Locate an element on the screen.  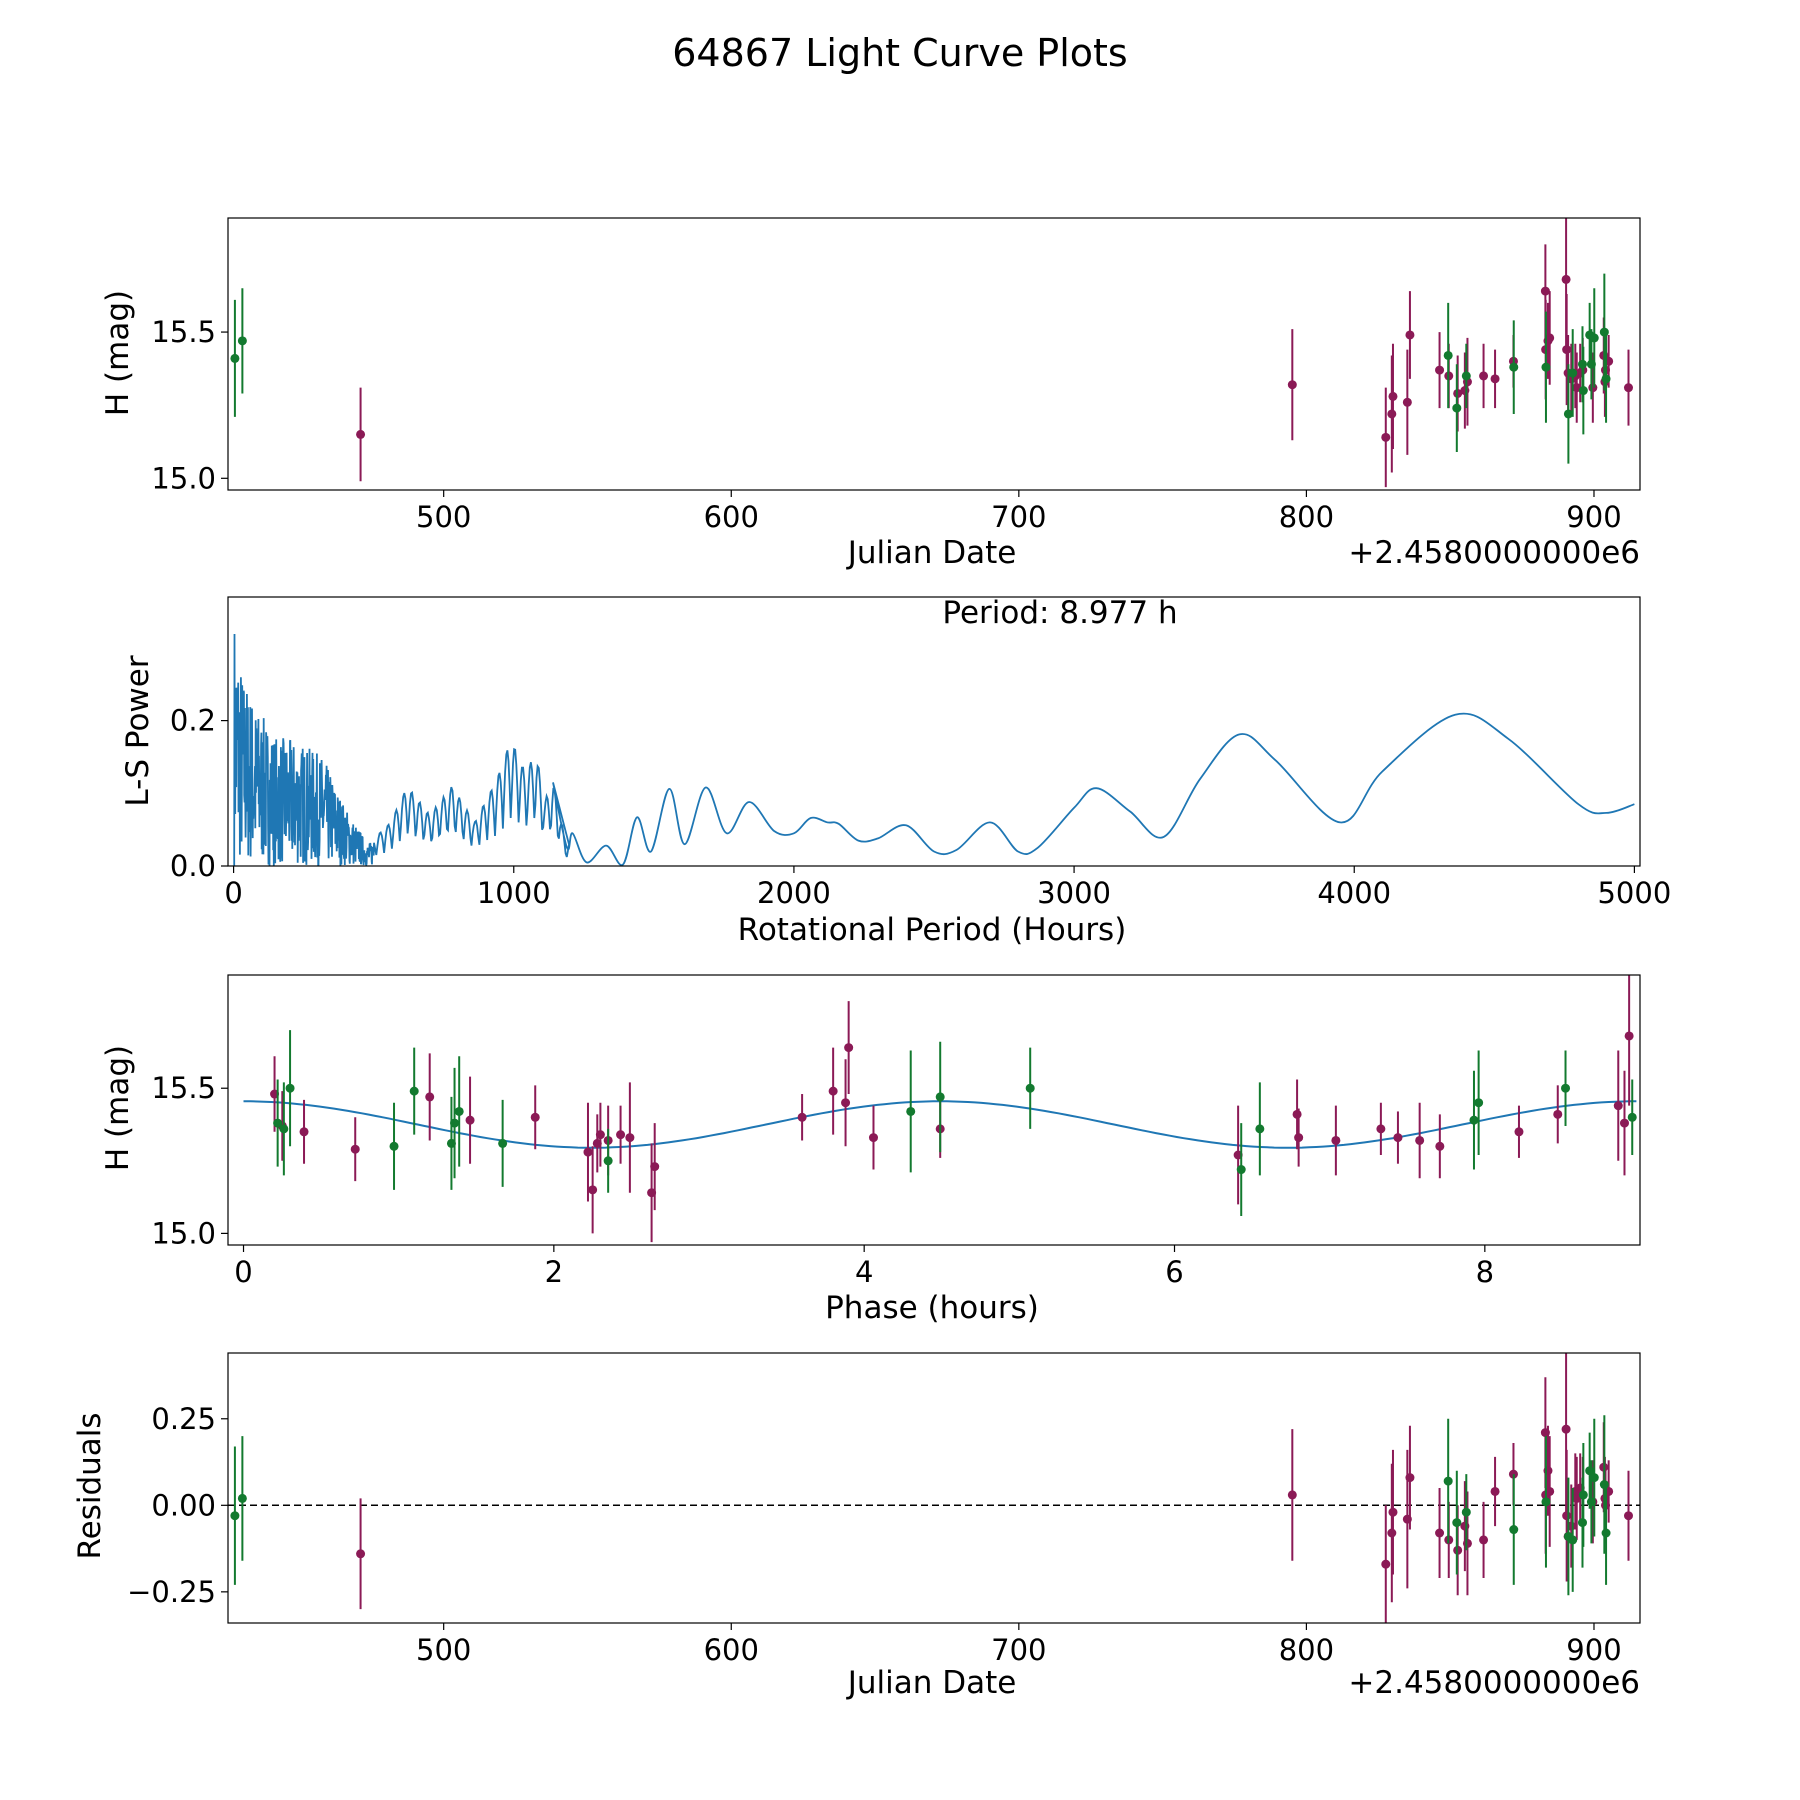
raw-lightcurve-offset-text: +2.4580000000e6 is located at coordinates (1494, 553).